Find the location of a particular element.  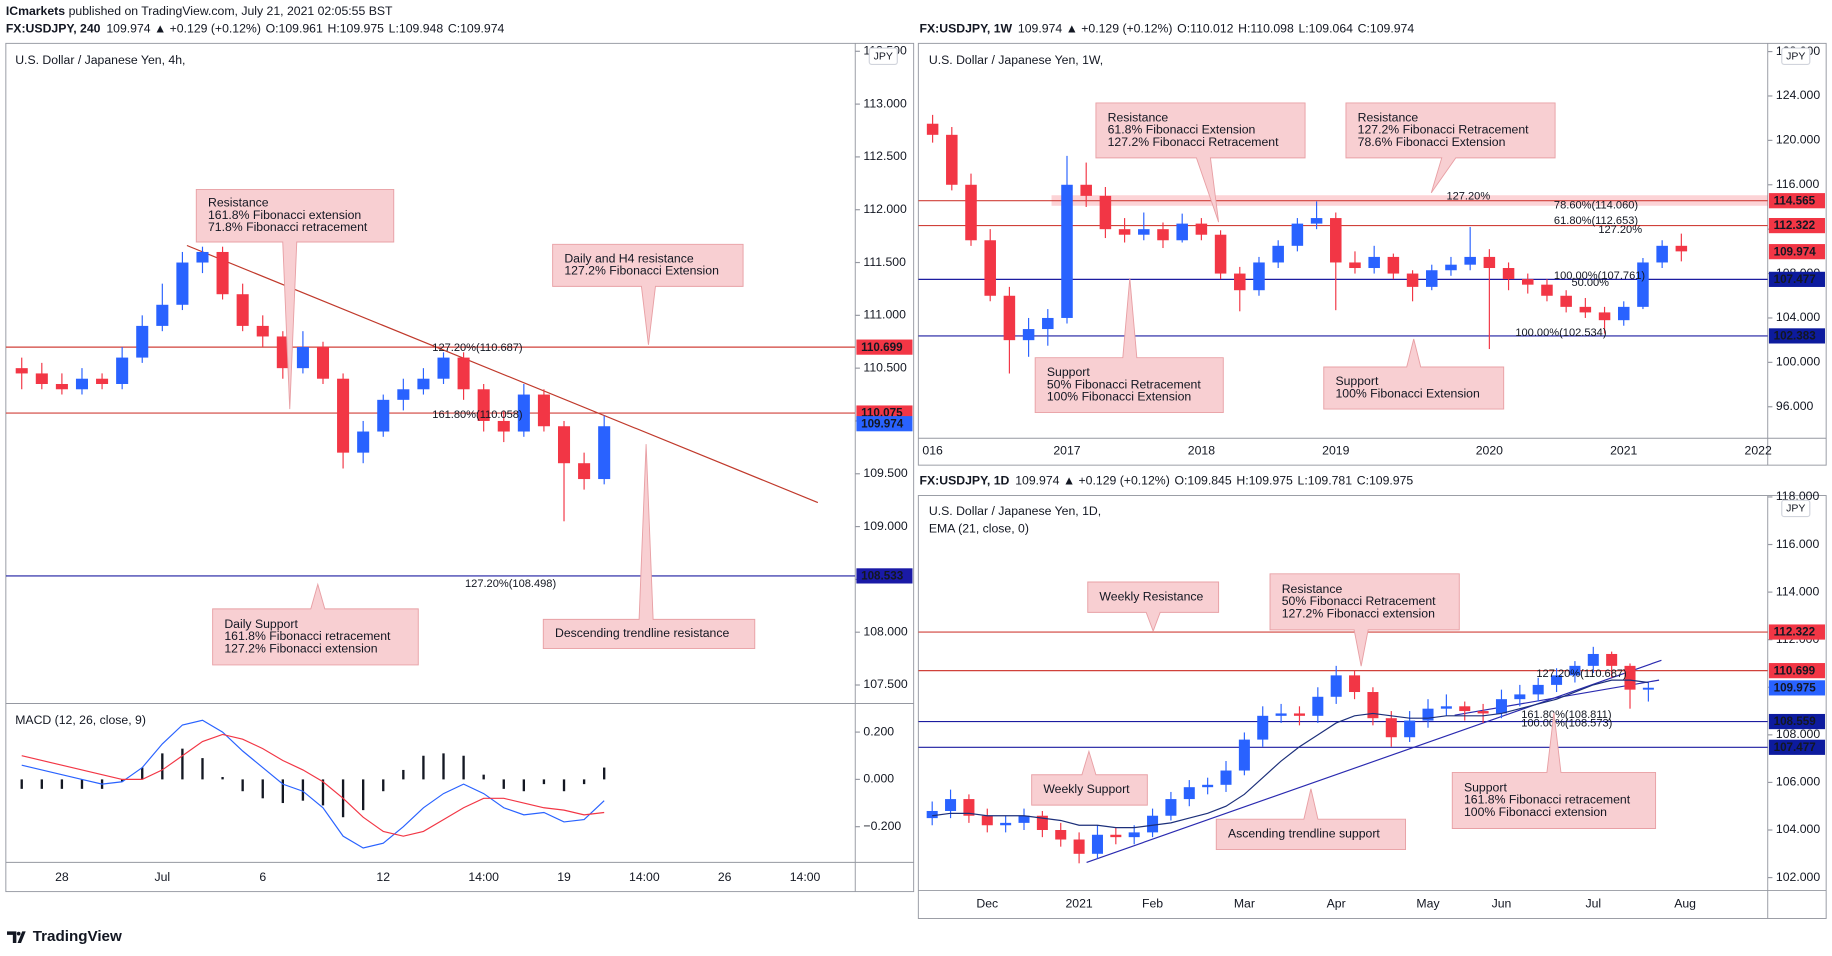

header-text: 110.012 is located at coordinates (1212, 29).